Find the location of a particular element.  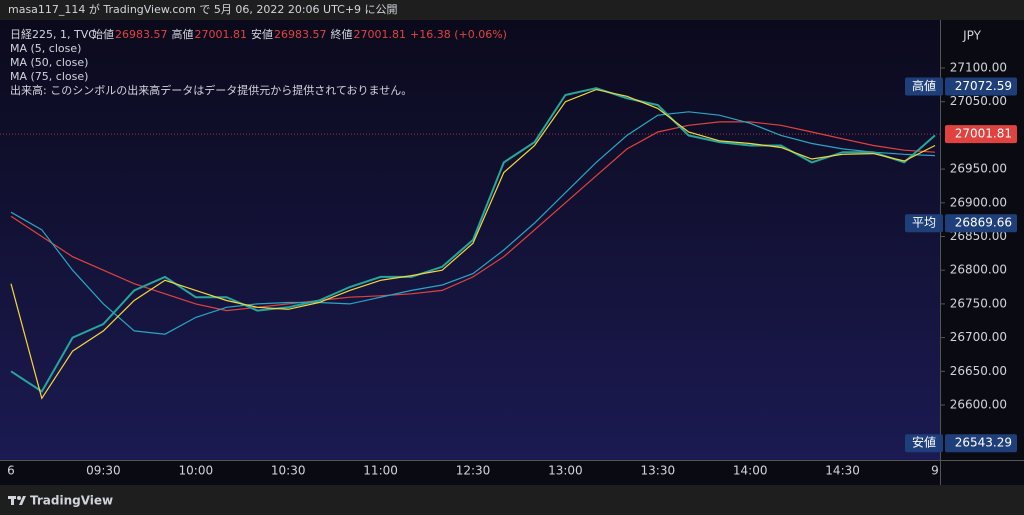

volume-note: 出来高: このシンボルの出来高データはデータ提供元から提供されておりません。 is located at coordinates (211, 90).